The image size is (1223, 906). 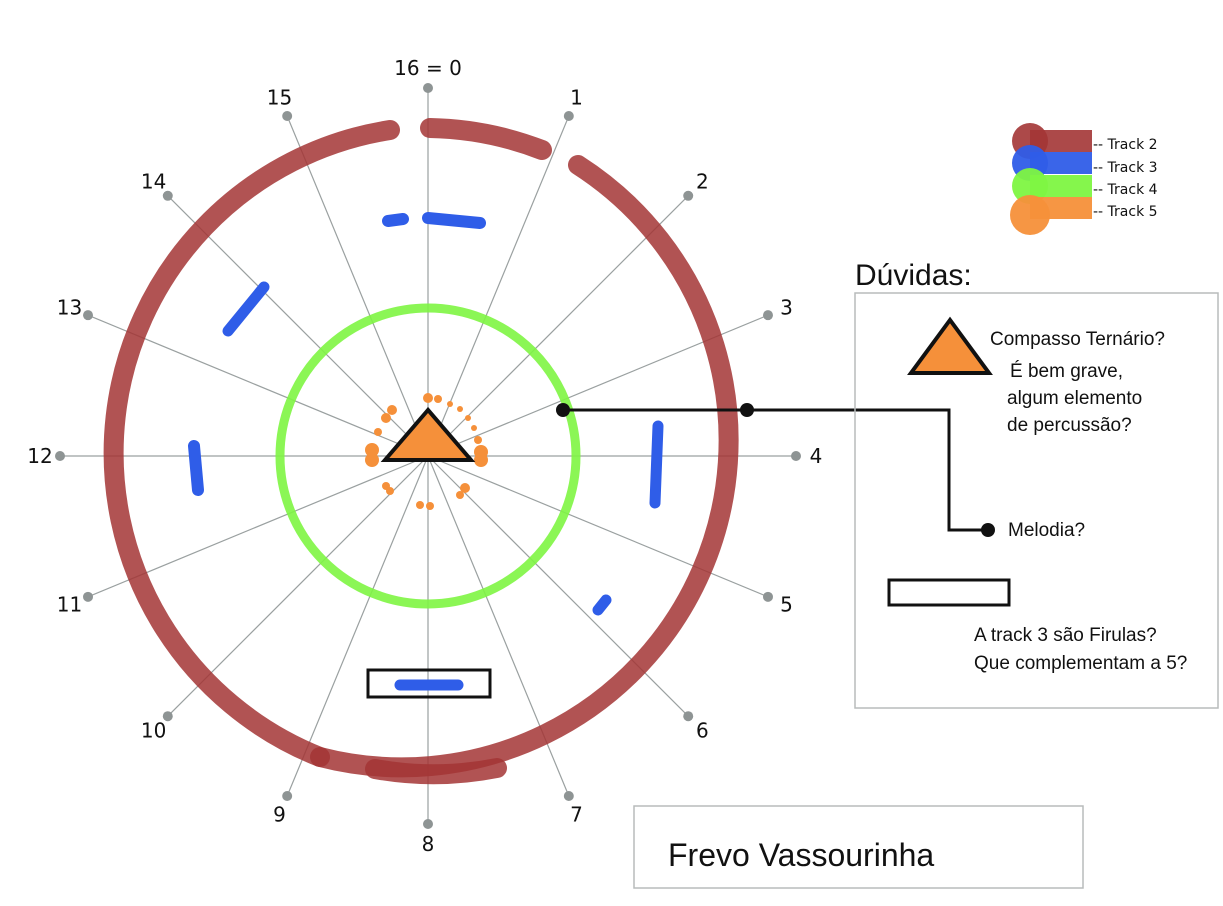 What do you see at coordinates (1065, 635) in the screenshot?
I see `firulas-line-1: A track 3 são Firulas?` at bounding box center [1065, 635].